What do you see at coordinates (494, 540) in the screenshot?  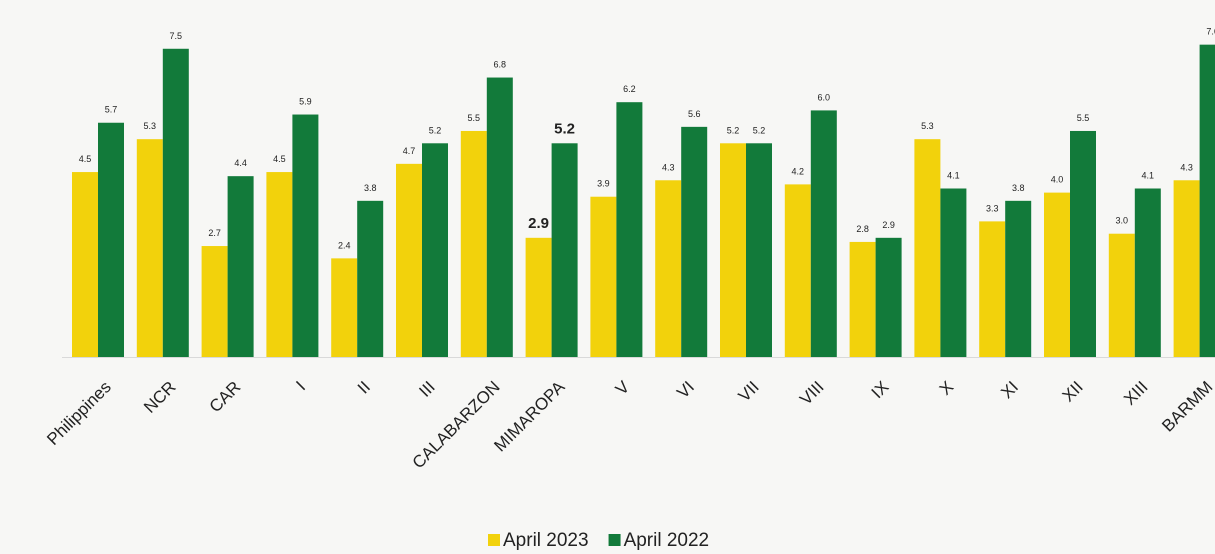 I see `legend-swatch-april-2023` at bounding box center [494, 540].